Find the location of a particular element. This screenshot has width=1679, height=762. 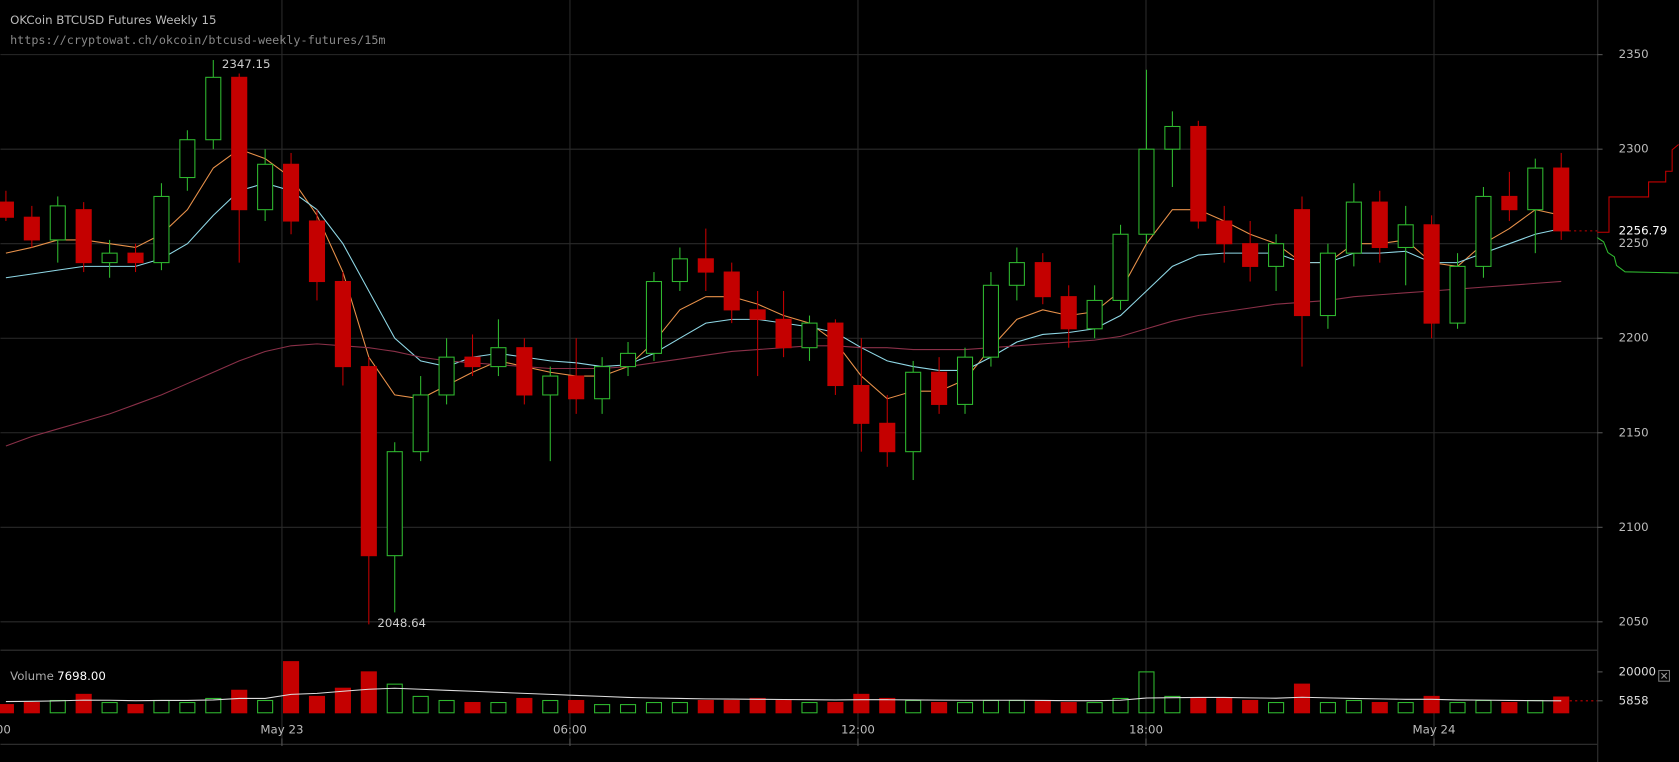

chart-title: OKCoin BTCUSD Futures Weekly 15 is located at coordinates (113, 20).